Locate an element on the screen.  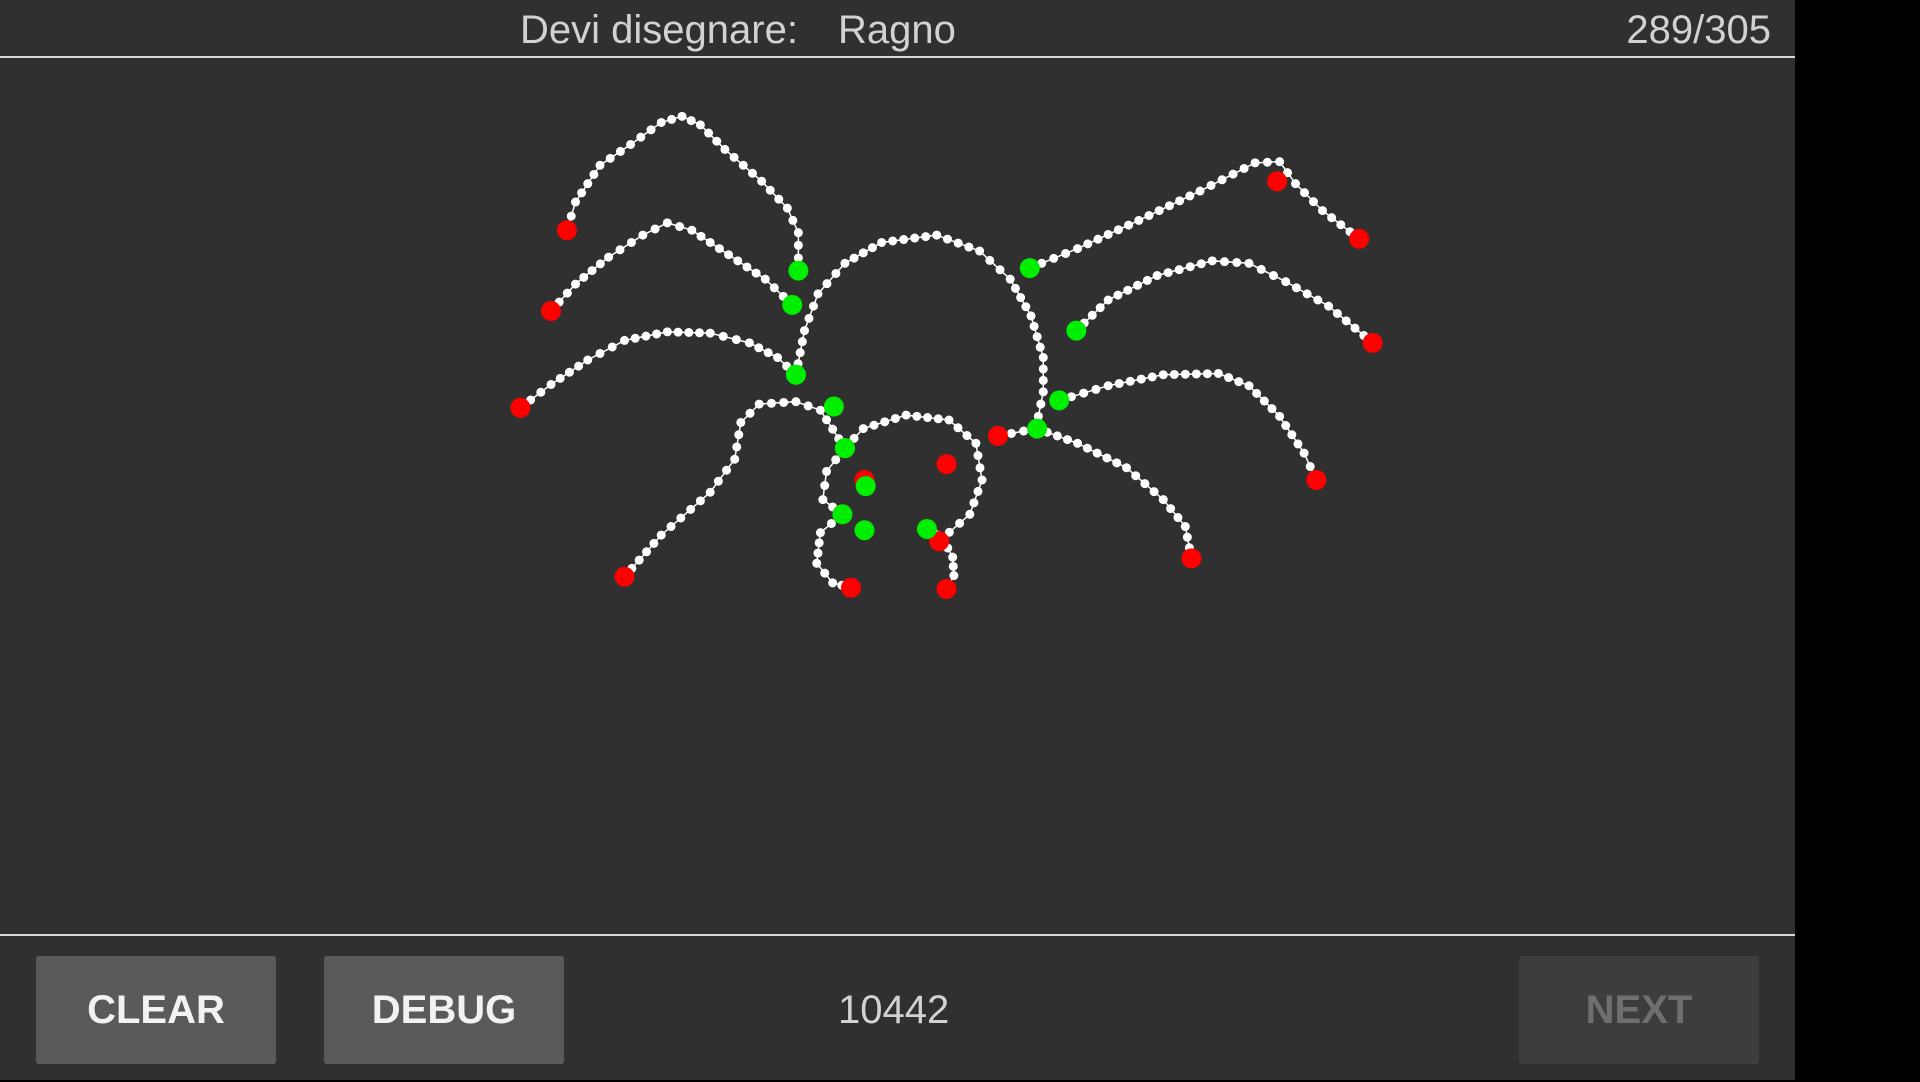
prompt-word: Ragno is located at coordinates (897, 30).